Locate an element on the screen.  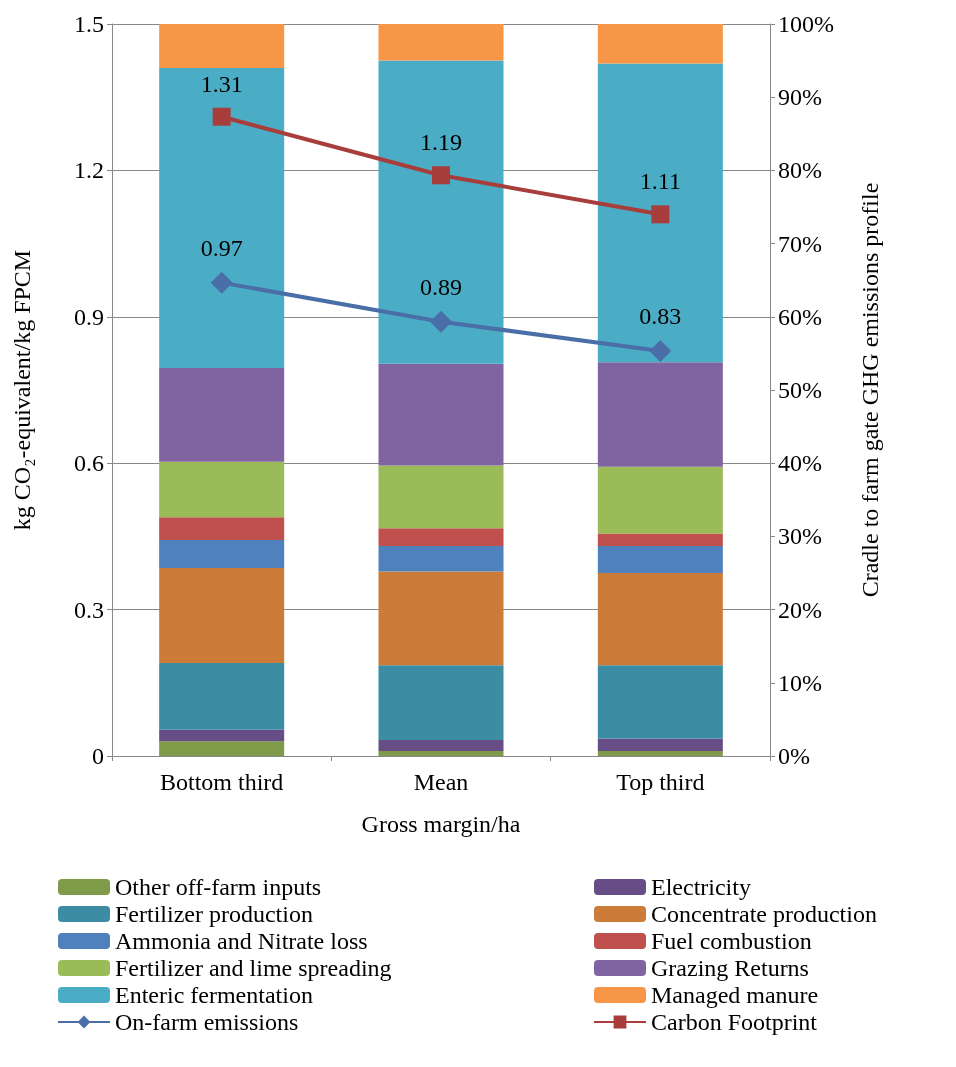
data-label: 0.83 is located at coordinates (660, 315).